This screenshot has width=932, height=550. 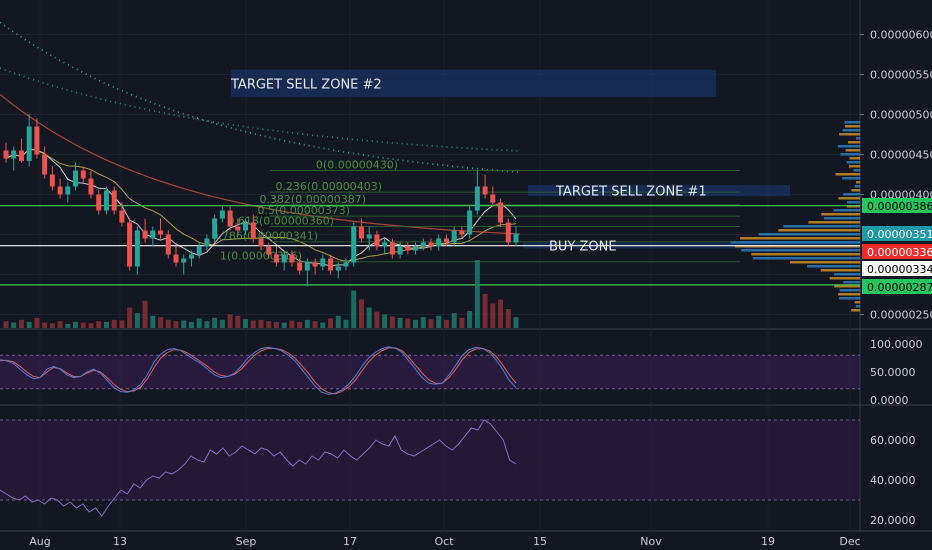 I want to click on x-tick-label: 15, so click(x=540, y=541).